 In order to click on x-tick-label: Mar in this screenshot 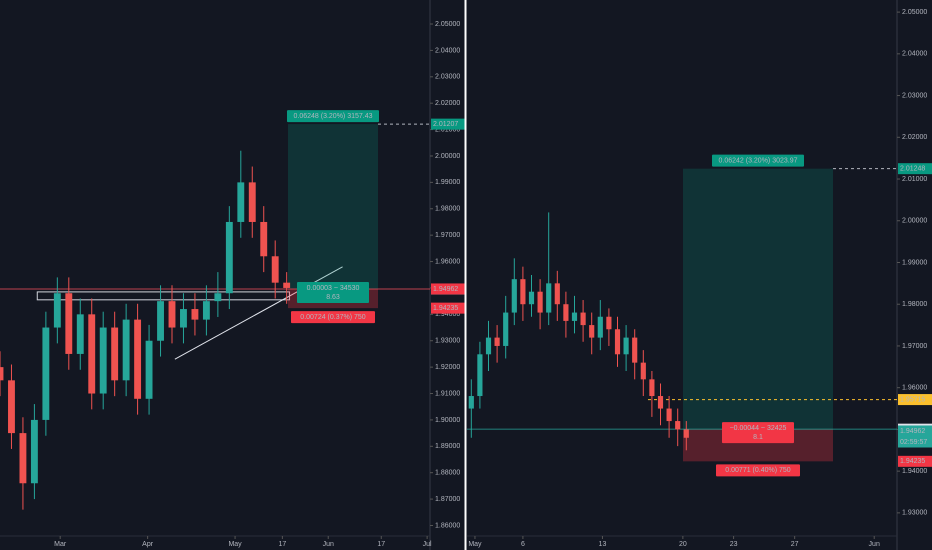, I will do `click(60, 544)`.